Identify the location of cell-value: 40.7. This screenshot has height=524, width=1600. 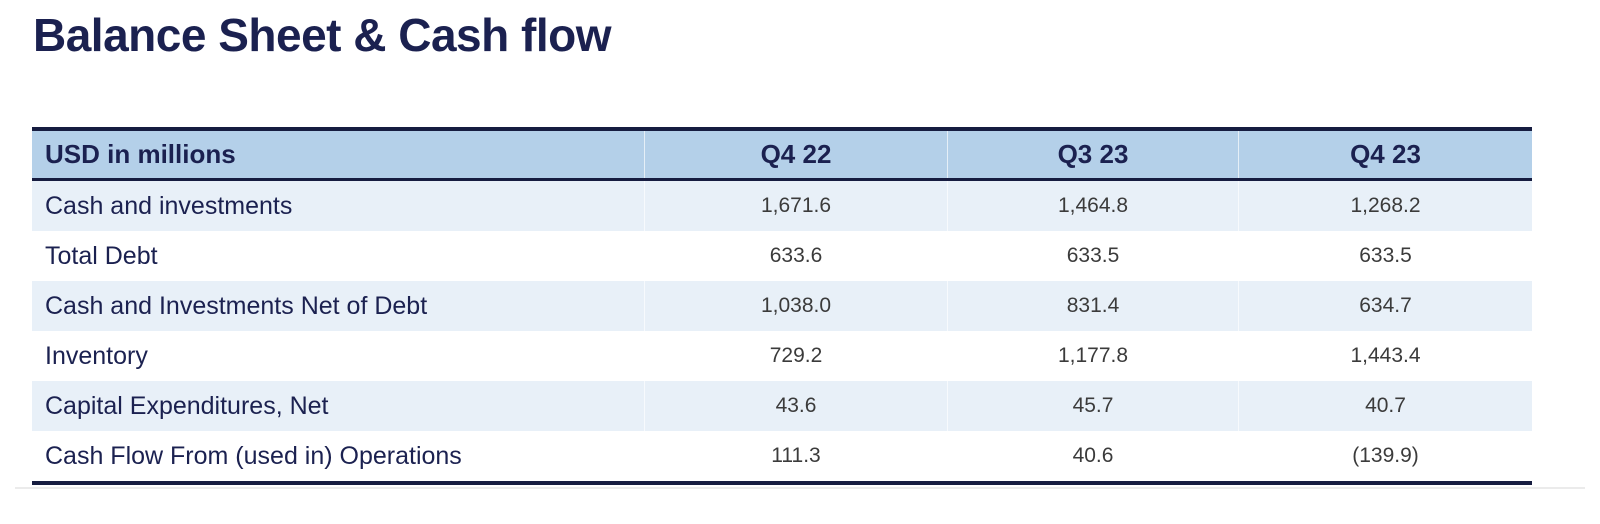
(1385, 405).